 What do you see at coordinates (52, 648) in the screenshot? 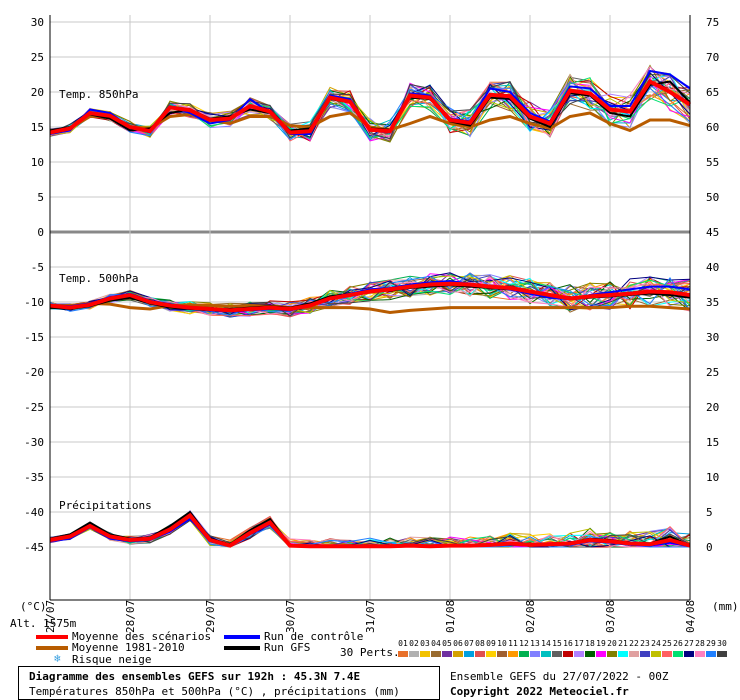
I see `legend-swatch-mean-climo` at bounding box center [52, 648].